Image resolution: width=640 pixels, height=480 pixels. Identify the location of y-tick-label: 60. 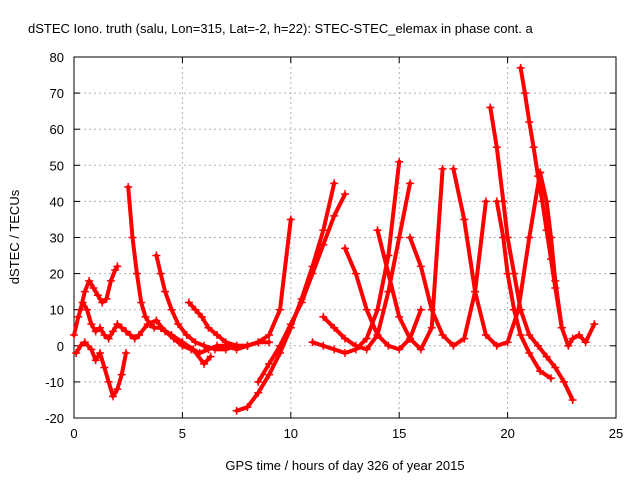
(57, 129).